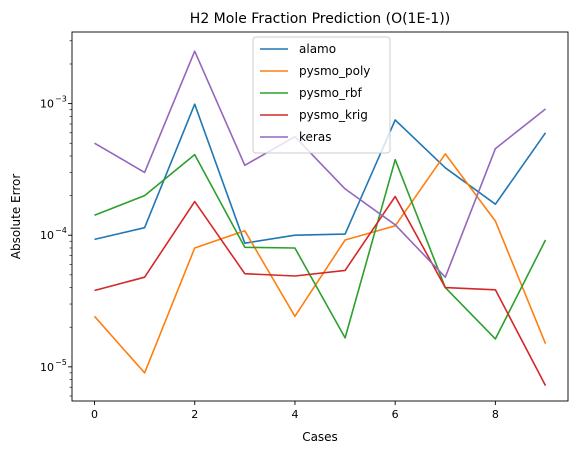  What do you see at coordinates (317, 49) in the screenshot?
I see `legend-label-alamo: alamo` at bounding box center [317, 49].